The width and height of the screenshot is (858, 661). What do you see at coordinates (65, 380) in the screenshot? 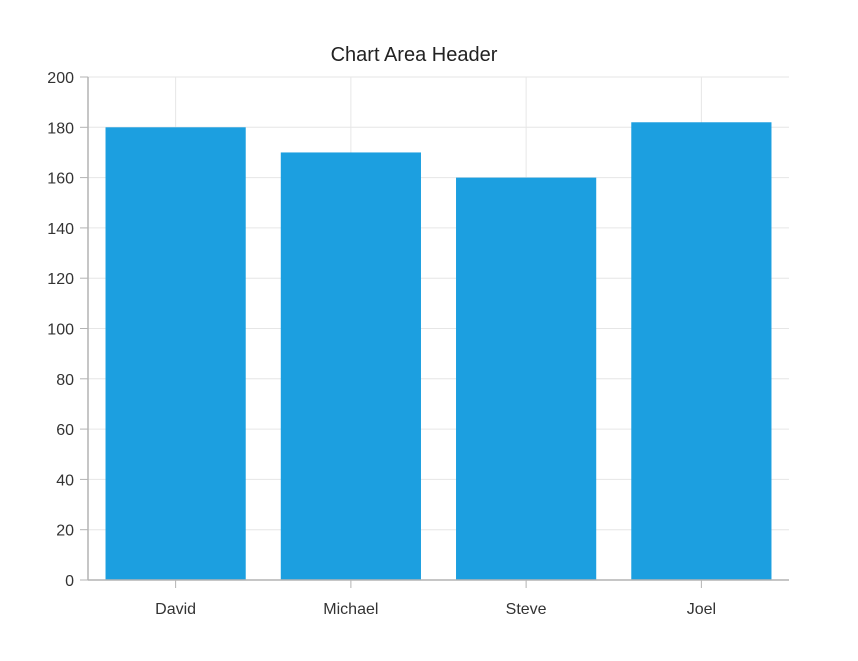
I see `y-tick-label: 80` at bounding box center [65, 380].